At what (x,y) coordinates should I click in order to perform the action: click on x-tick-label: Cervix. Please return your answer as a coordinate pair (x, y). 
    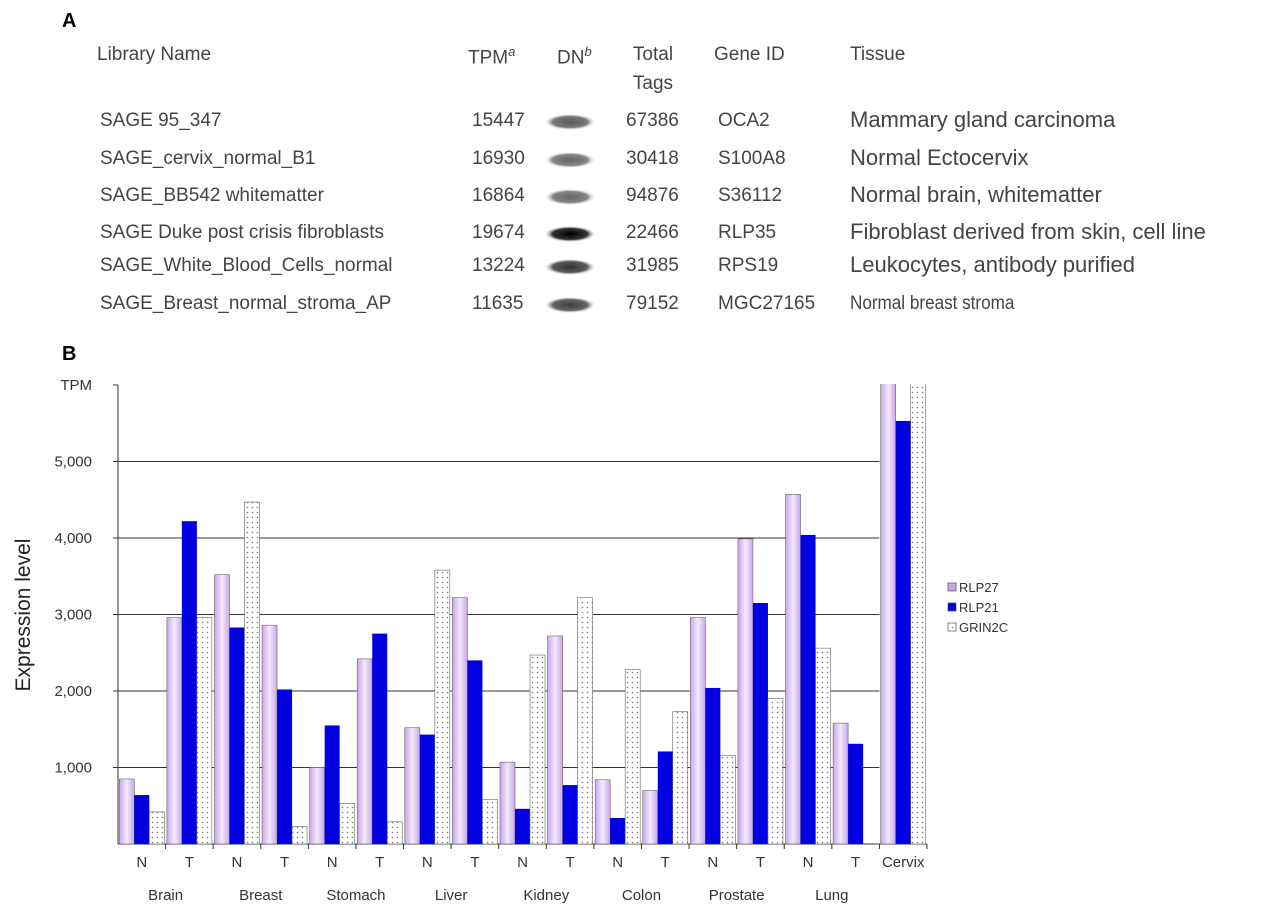
    Looking at the image, I should click on (903, 862).